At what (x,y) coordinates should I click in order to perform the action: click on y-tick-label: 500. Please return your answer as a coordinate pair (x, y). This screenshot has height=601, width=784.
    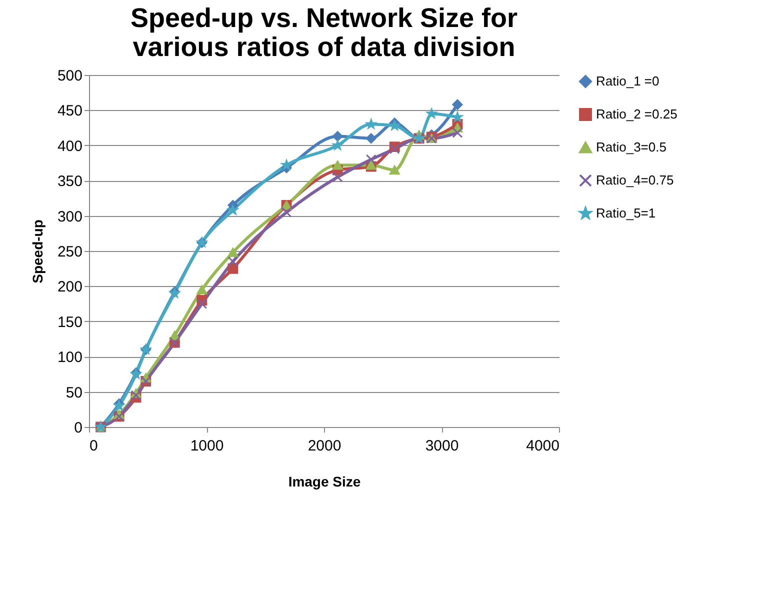
    Looking at the image, I should click on (69, 76).